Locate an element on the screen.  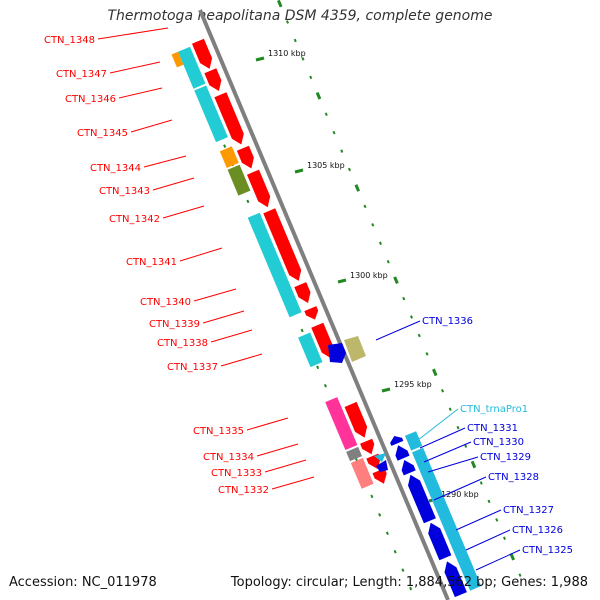
gene-label: CTN_1328 is located at coordinates (513, 477).